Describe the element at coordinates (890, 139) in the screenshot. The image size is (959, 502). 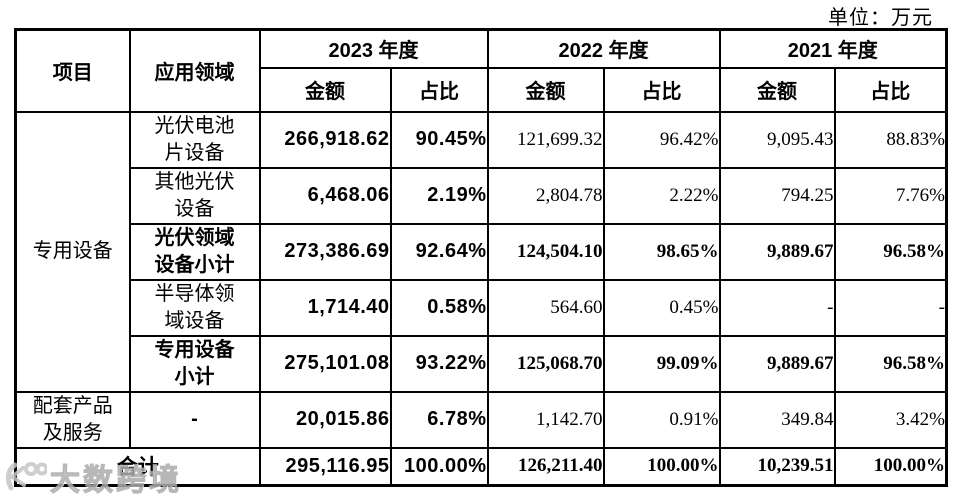
I see `ratio-2021-cell: 88.83%` at that location.